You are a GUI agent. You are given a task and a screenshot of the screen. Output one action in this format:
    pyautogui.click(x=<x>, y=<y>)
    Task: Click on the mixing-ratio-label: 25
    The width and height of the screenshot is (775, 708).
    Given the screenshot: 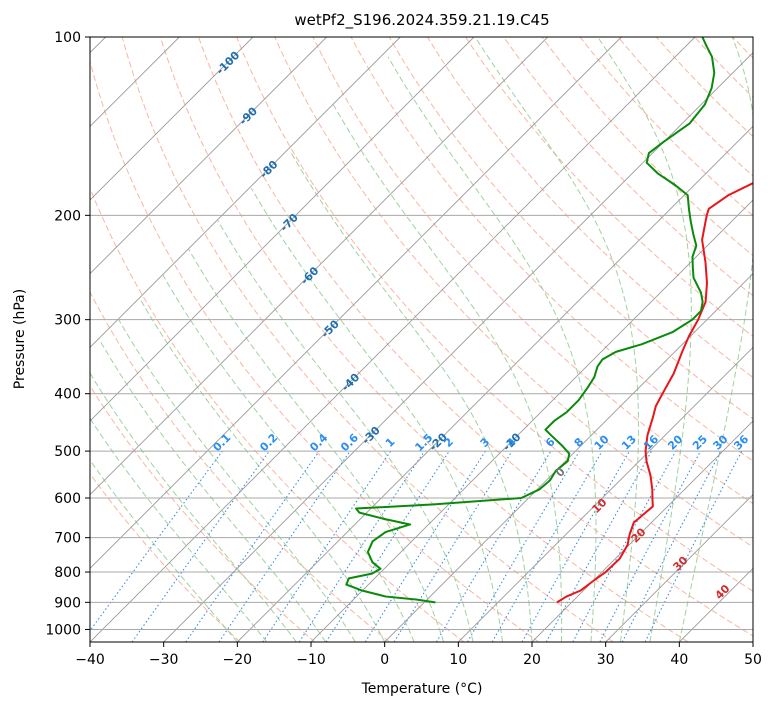 What is the action you would take?
    pyautogui.click(x=700, y=443)
    